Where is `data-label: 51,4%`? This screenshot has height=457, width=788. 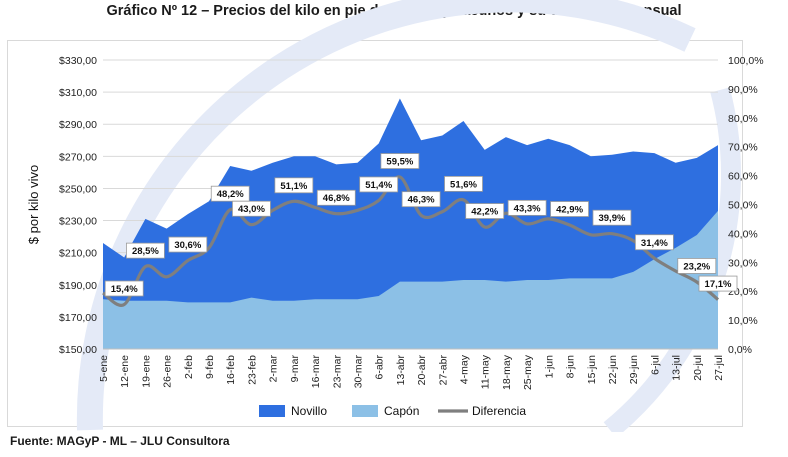
data-label: 51,4% is located at coordinates (379, 184).